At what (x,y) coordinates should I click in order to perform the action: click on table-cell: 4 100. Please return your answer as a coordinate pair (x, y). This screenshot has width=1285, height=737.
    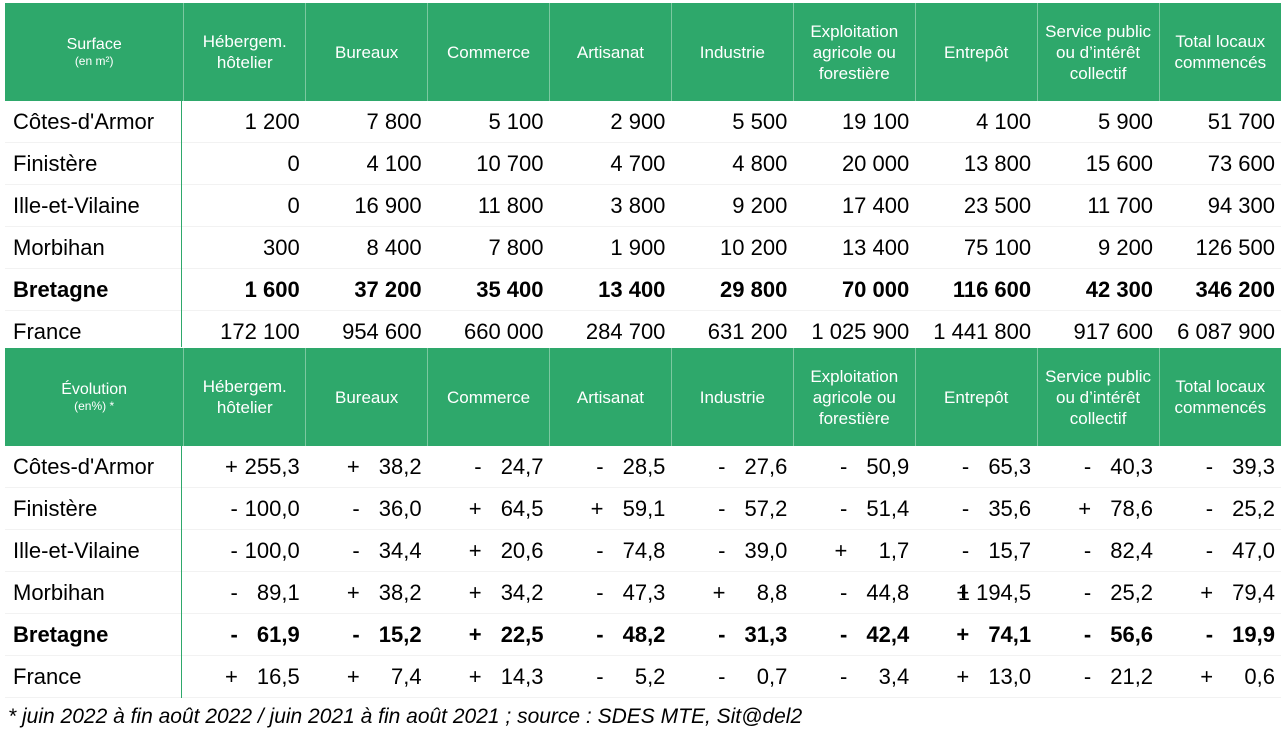
    Looking at the image, I should click on (976, 122).